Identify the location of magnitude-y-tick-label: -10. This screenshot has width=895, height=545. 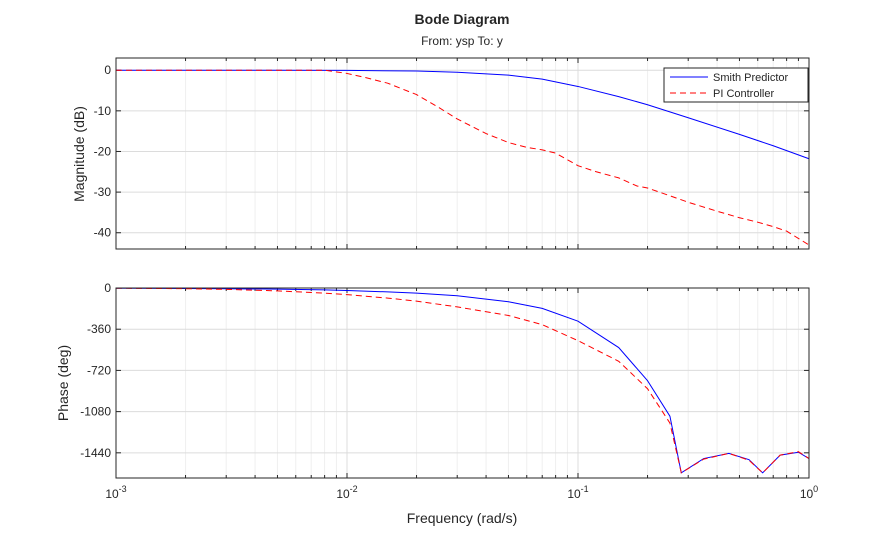
(103, 111).